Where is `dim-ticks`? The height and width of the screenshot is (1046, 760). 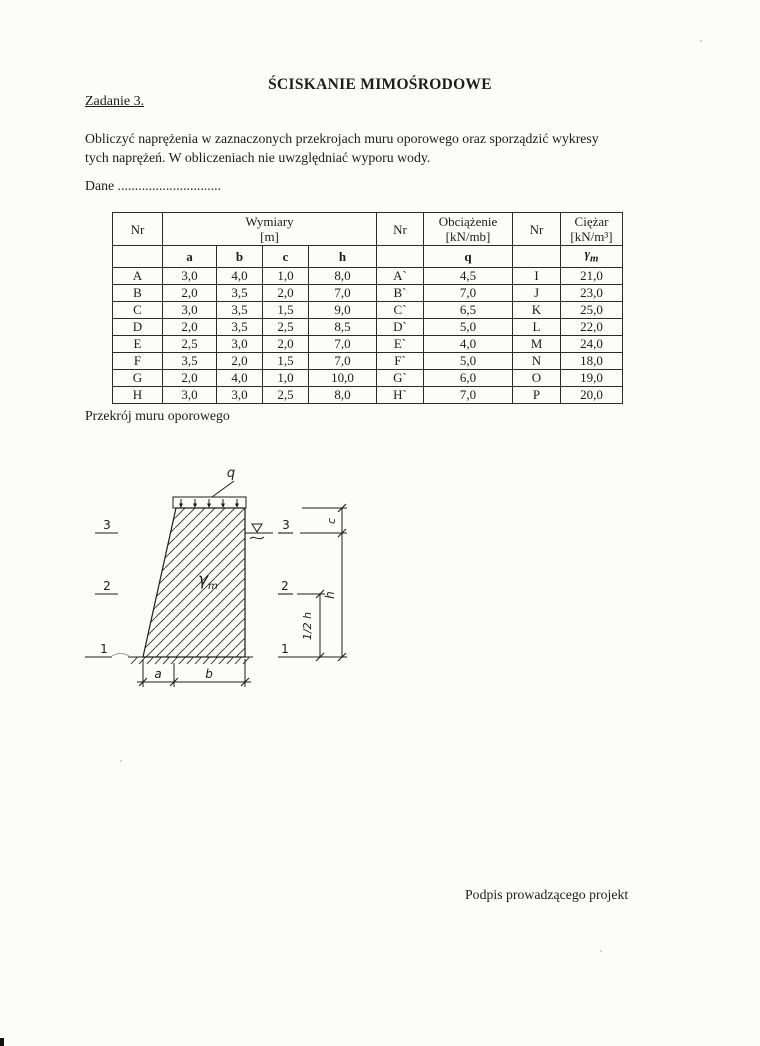
dim-ticks is located at coordinates (331, 582).